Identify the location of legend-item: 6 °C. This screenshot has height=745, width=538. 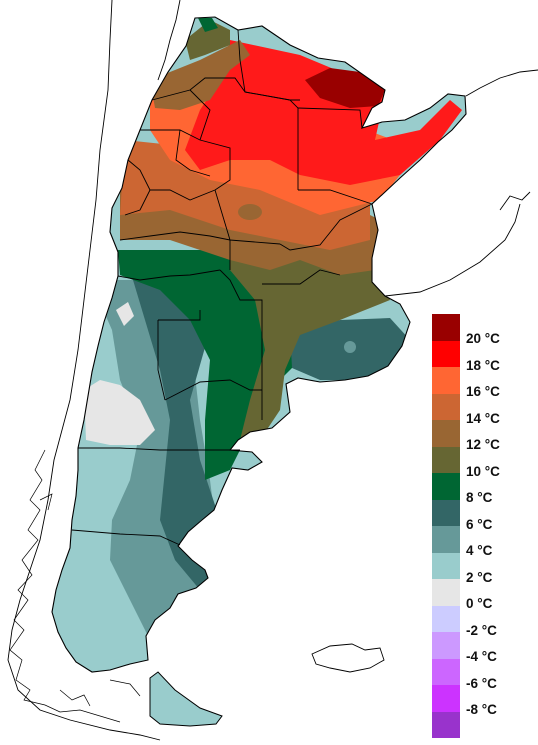
(482, 515).